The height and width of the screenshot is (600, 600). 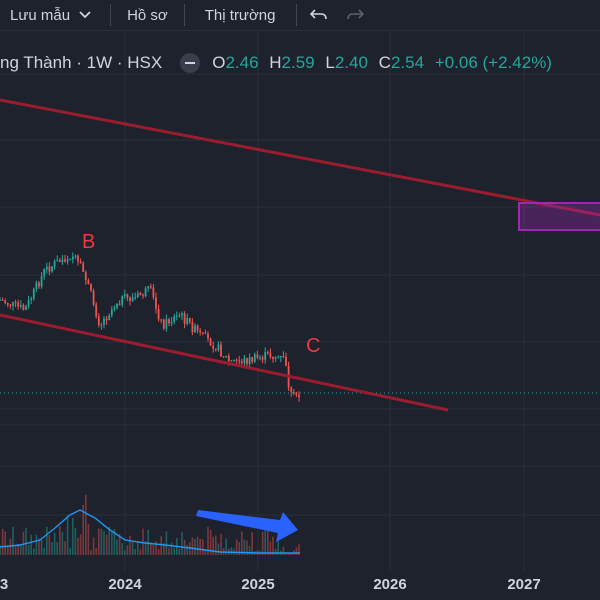 I want to click on market-button: Thị trường, so click(x=240, y=15).